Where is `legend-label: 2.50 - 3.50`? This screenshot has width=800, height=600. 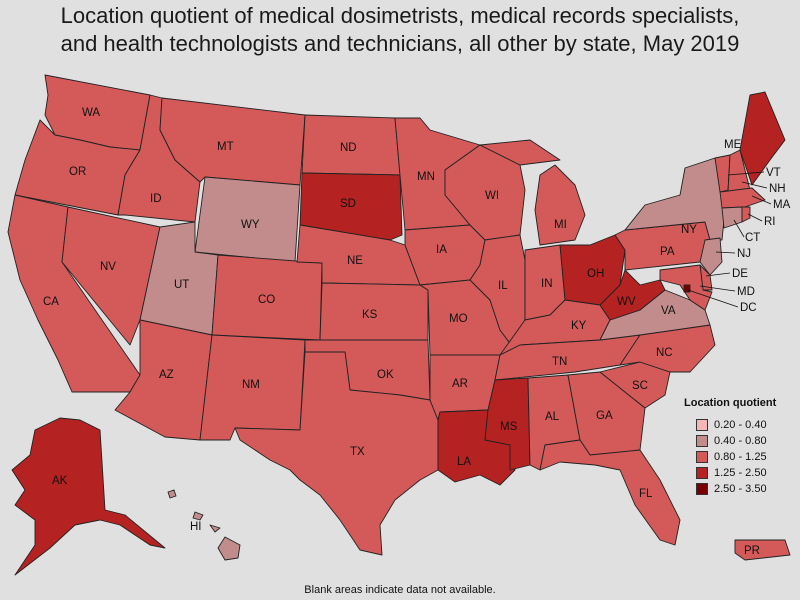 legend-label: 2.50 - 3.50 is located at coordinates (740, 489).